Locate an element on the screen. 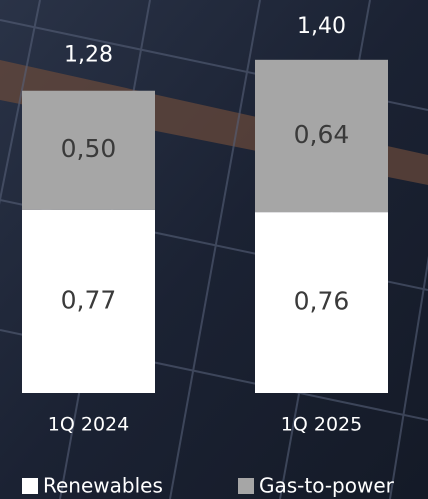  value-label: 0,50 is located at coordinates (89, 148).